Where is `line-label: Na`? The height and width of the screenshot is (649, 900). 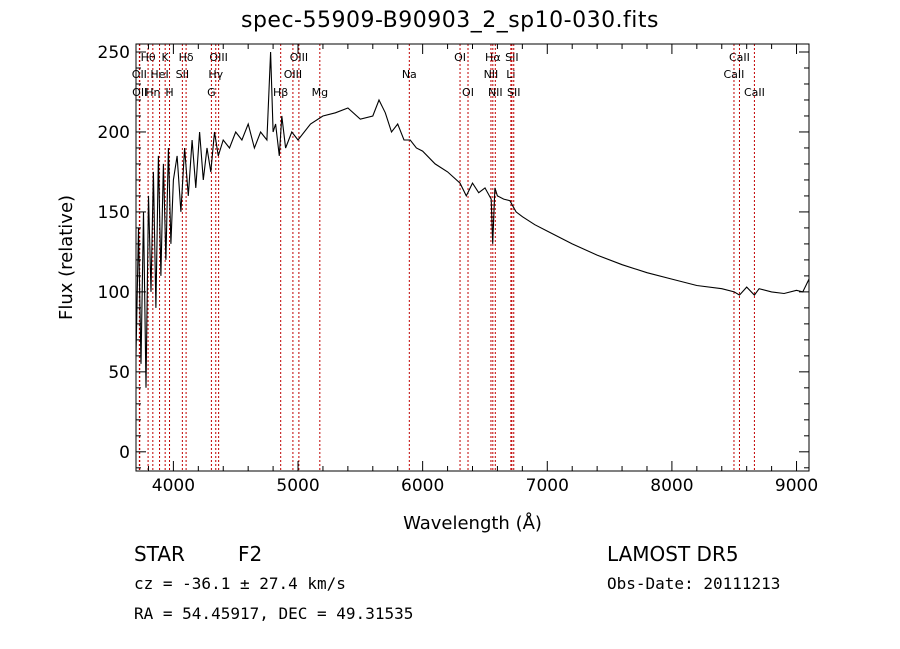
line-label: Na is located at coordinates (409, 74).